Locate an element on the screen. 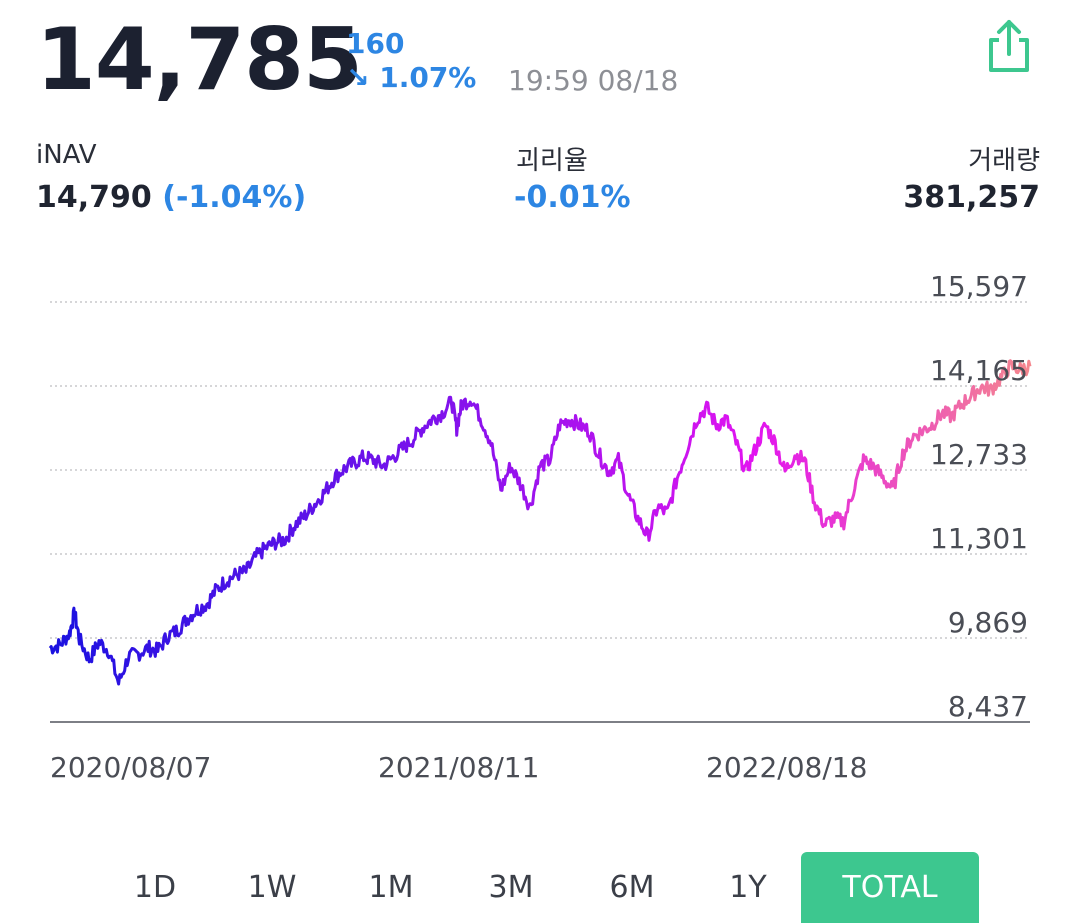 This screenshot has width=1080, height=923. y-tick-label: 8,437 is located at coordinates (988, 706).